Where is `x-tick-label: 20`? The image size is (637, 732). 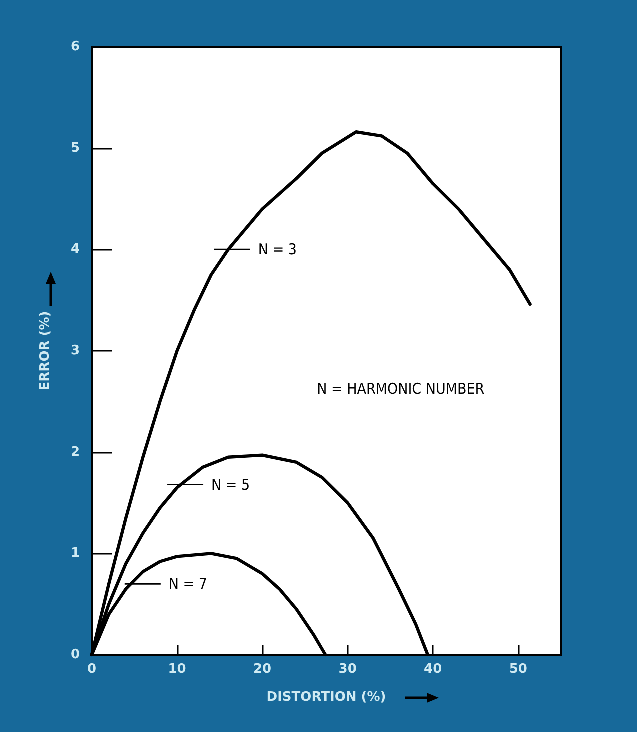
x-tick-label: 20 is located at coordinates (263, 669).